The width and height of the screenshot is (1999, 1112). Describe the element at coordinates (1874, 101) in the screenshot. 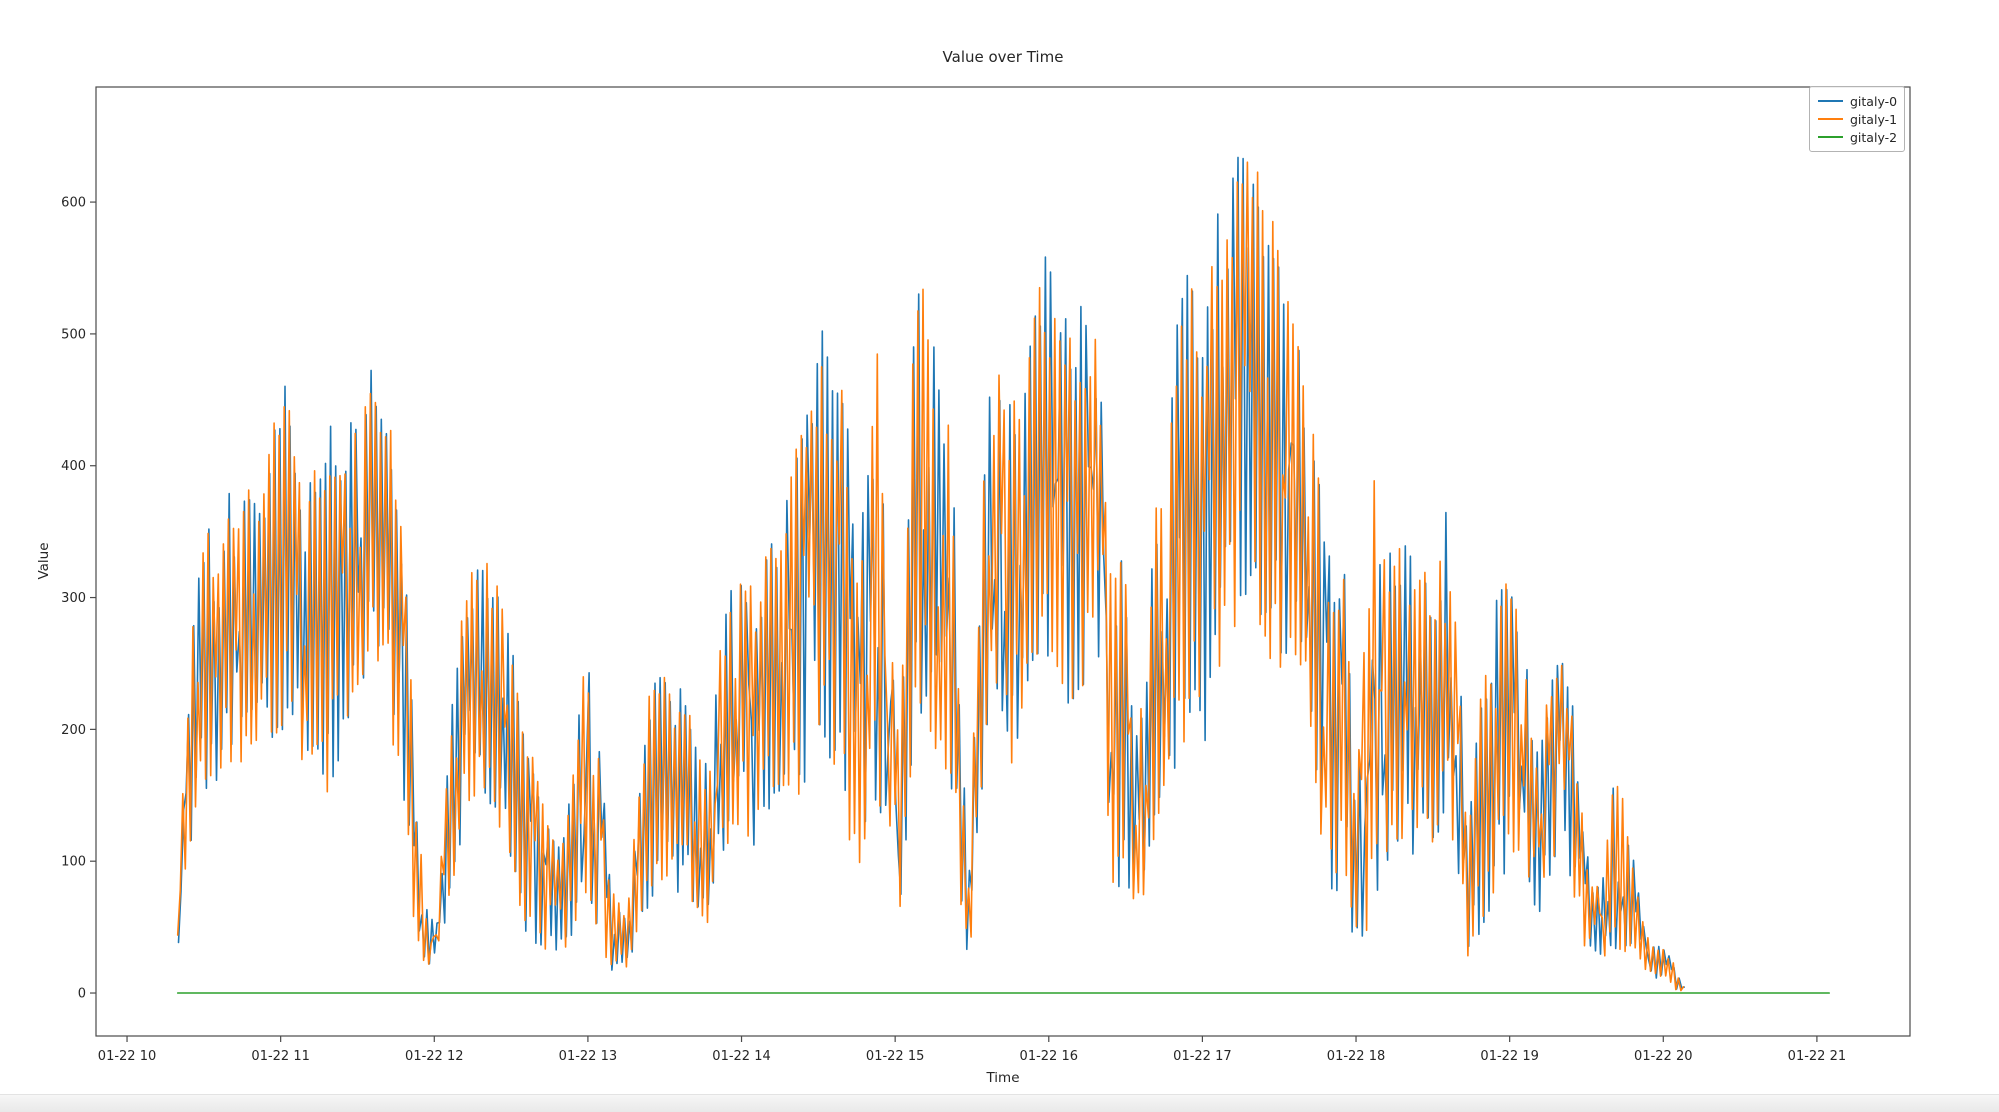

I see `legend-label: gitaly-0` at that location.